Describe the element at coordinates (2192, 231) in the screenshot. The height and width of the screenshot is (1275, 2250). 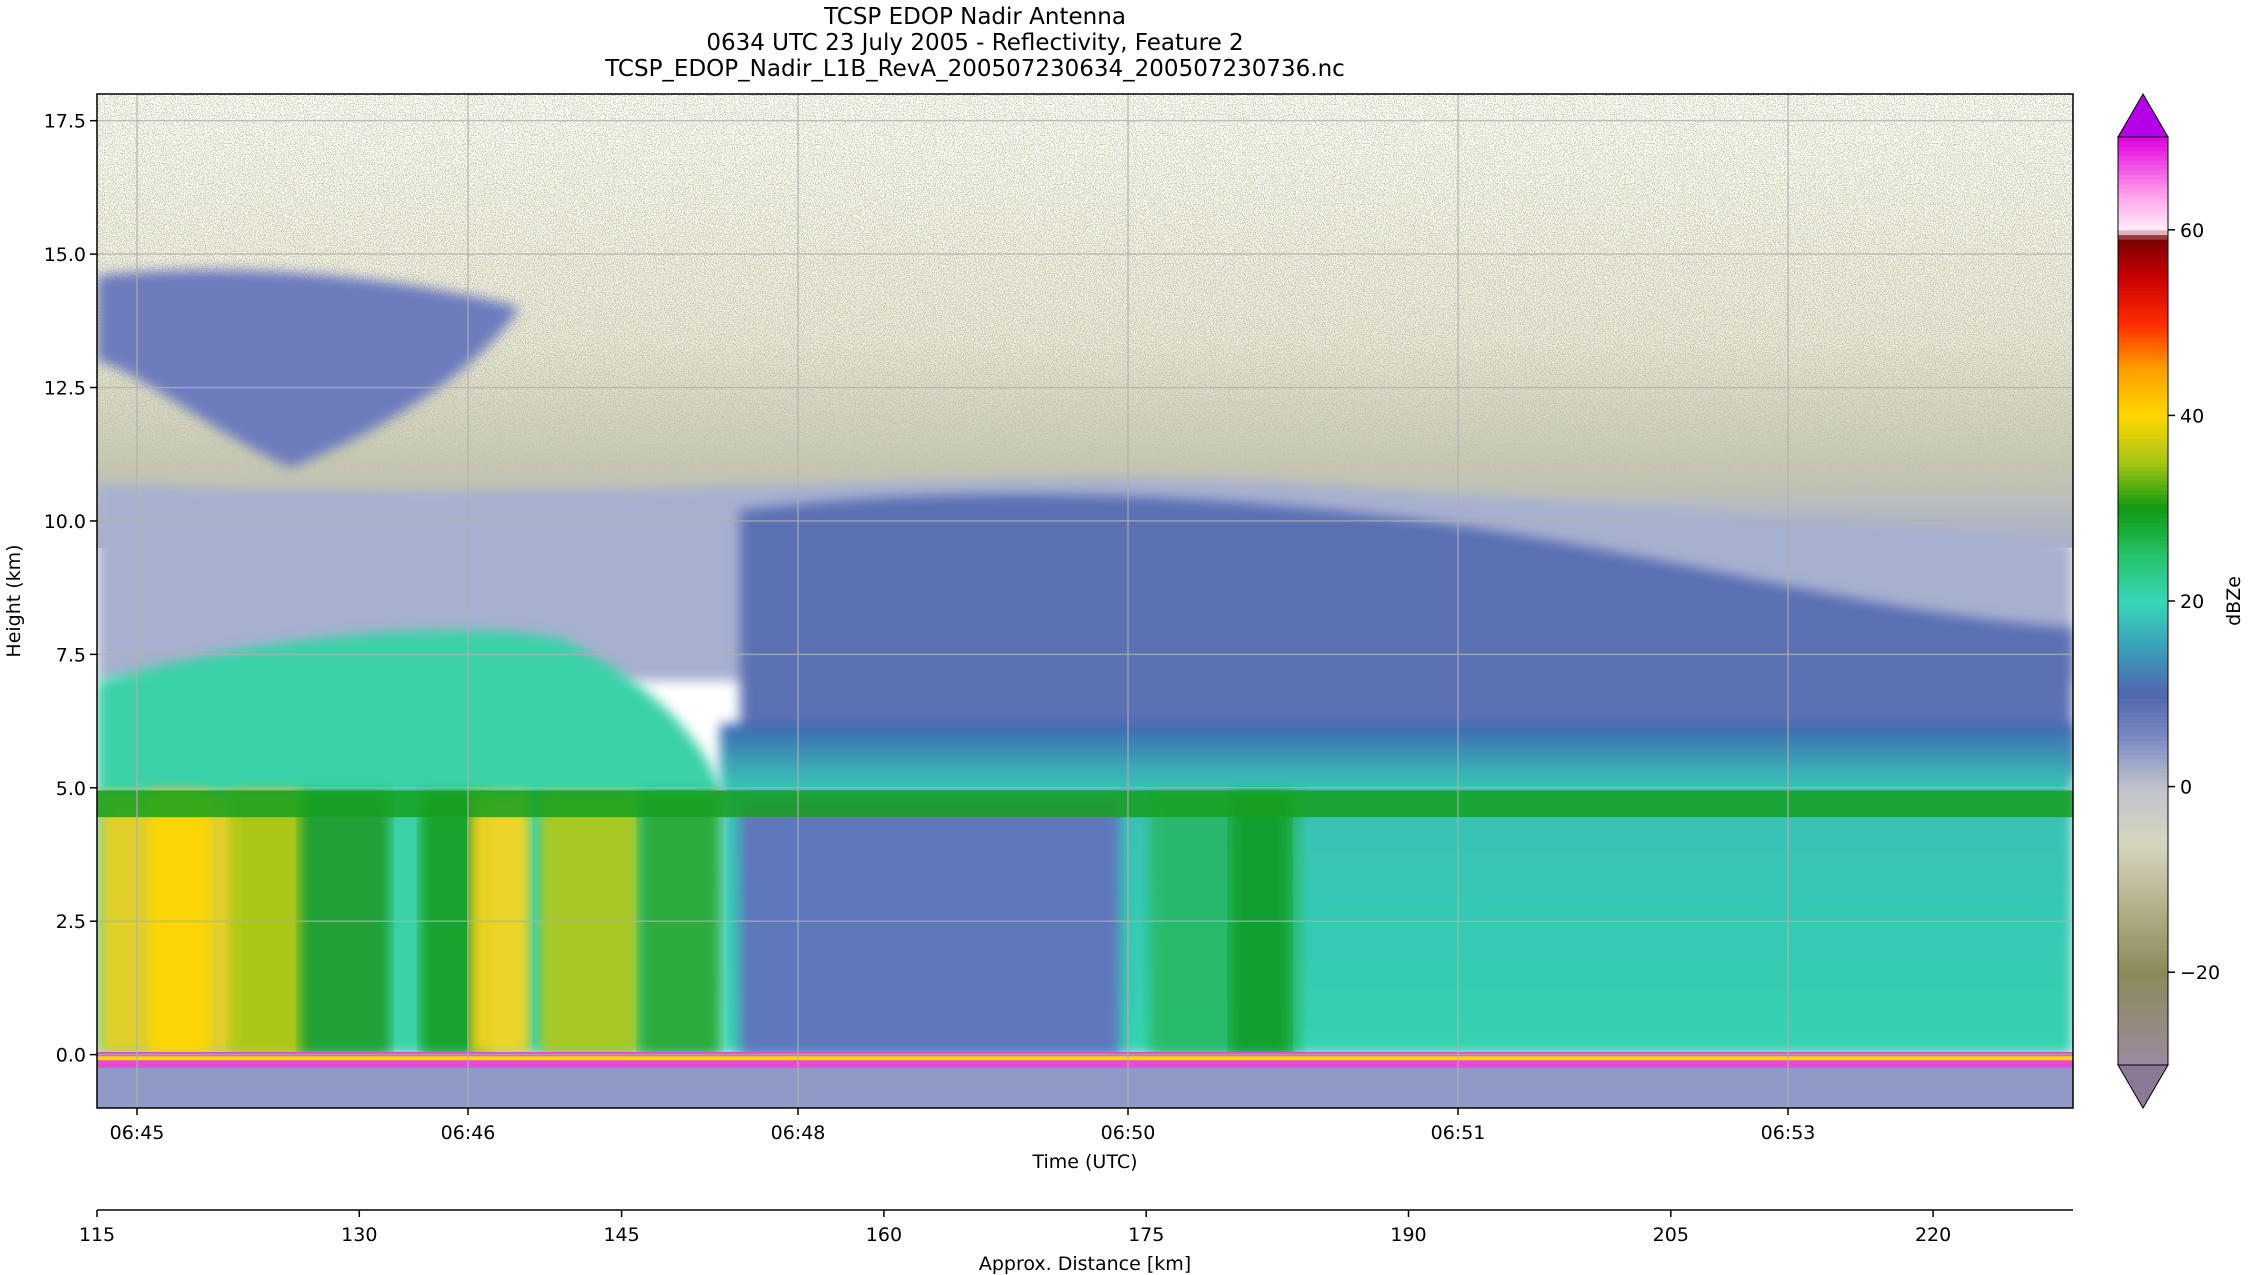
I see `colorbar-tick-label: 60` at that location.